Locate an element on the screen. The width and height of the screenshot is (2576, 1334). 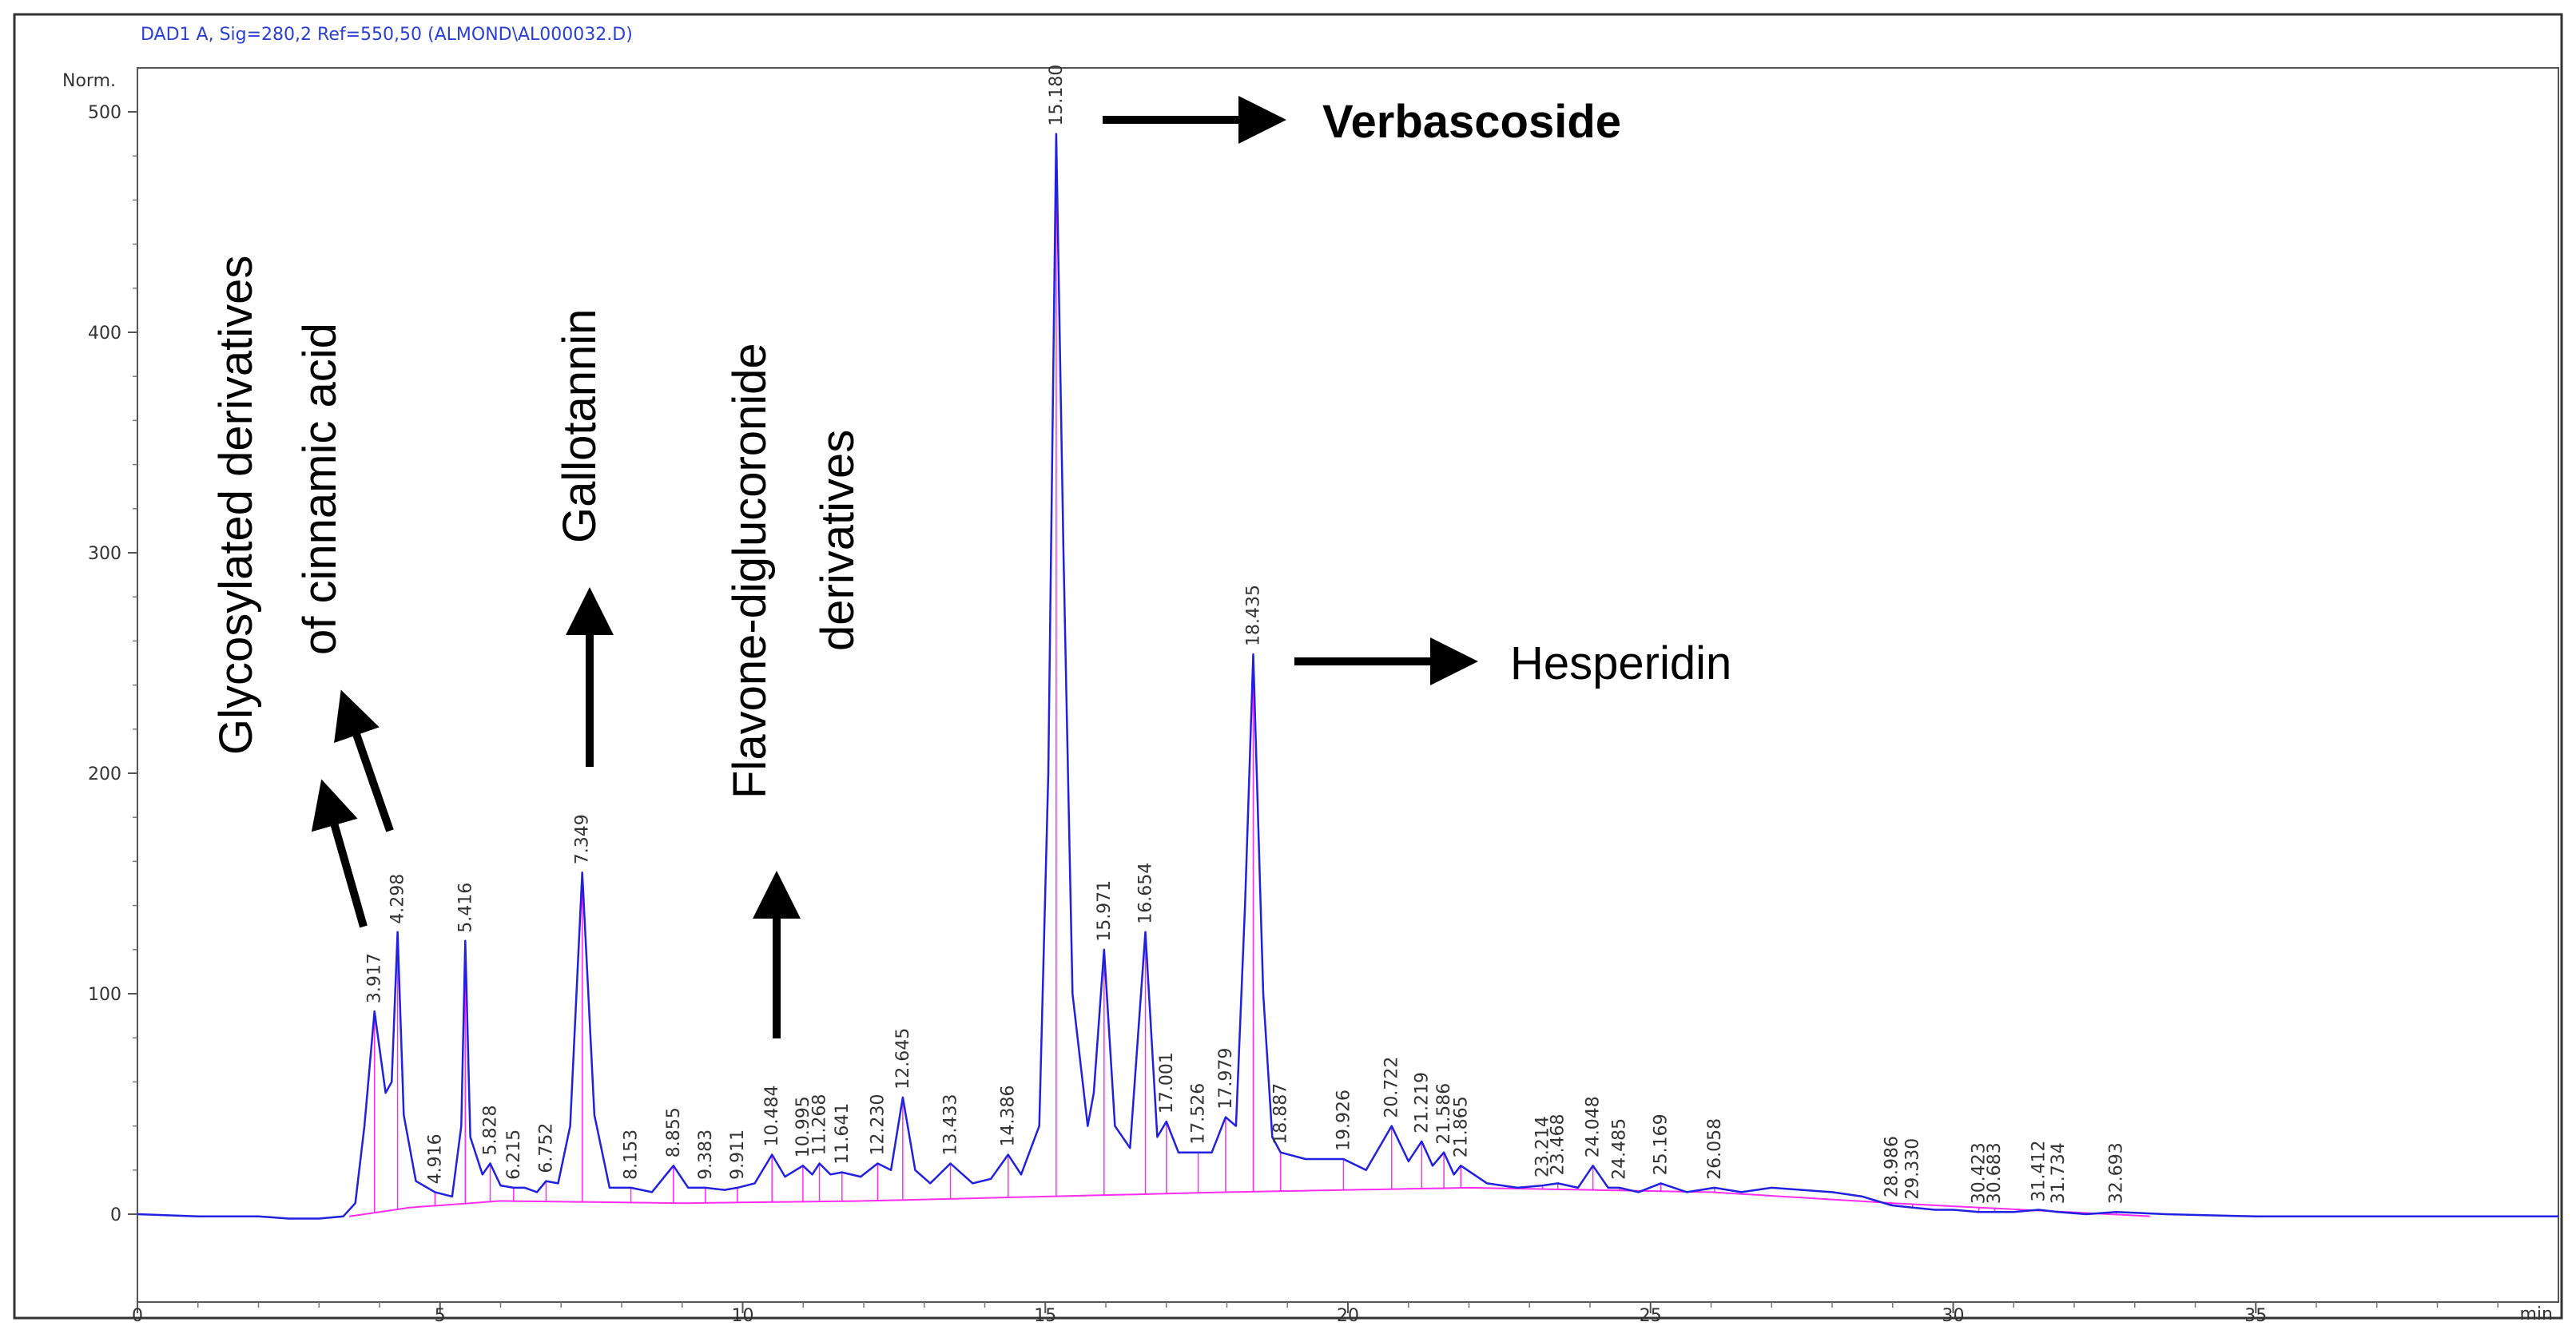
peak-label: 6.752 is located at coordinates (546, 1148).